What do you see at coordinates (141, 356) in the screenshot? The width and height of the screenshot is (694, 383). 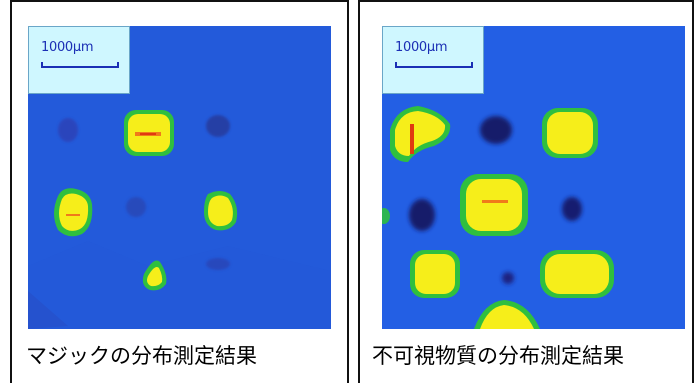 I see `caption-marker: マジックの分布測定結果` at bounding box center [141, 356].